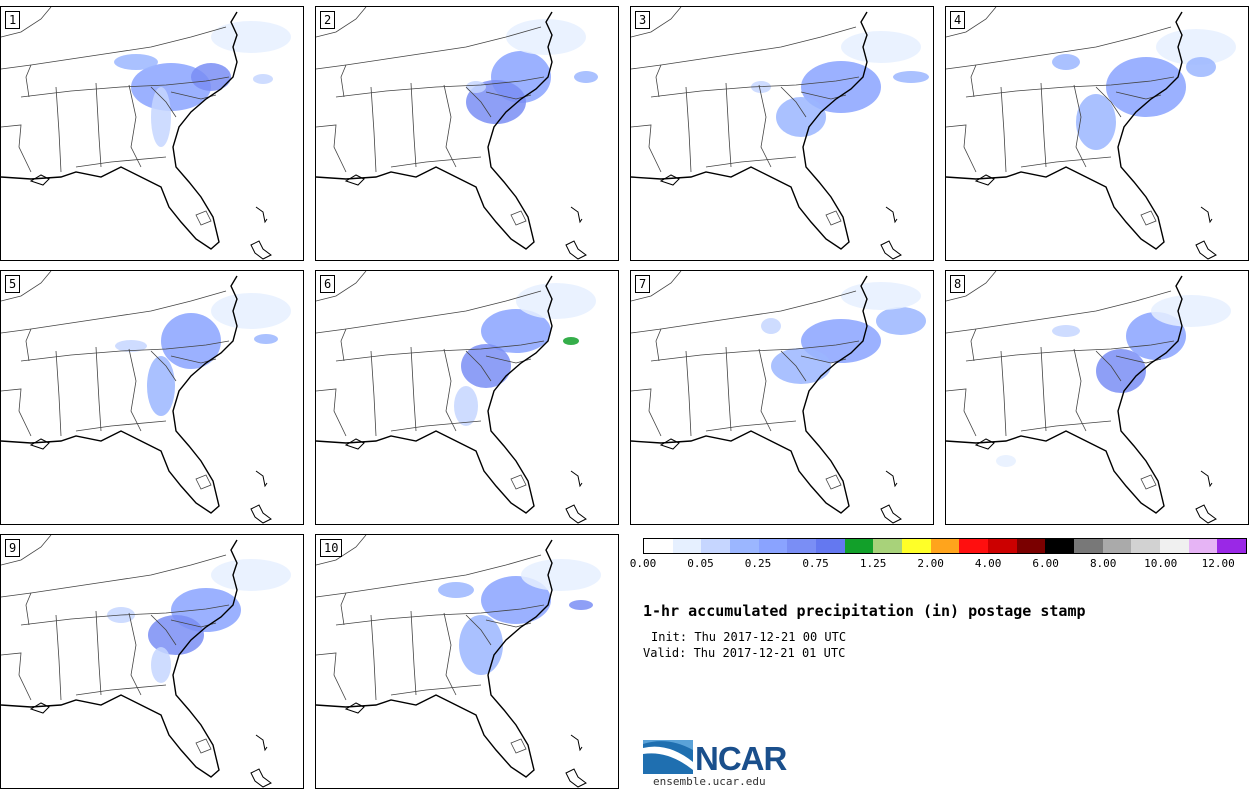 The height and width of the screenshot is (791, 1260). What do you see at coordinates (873, 563) in the screenshot?
I see `colorbar-tick-label: 1.25` at bounding box center [873, 563].